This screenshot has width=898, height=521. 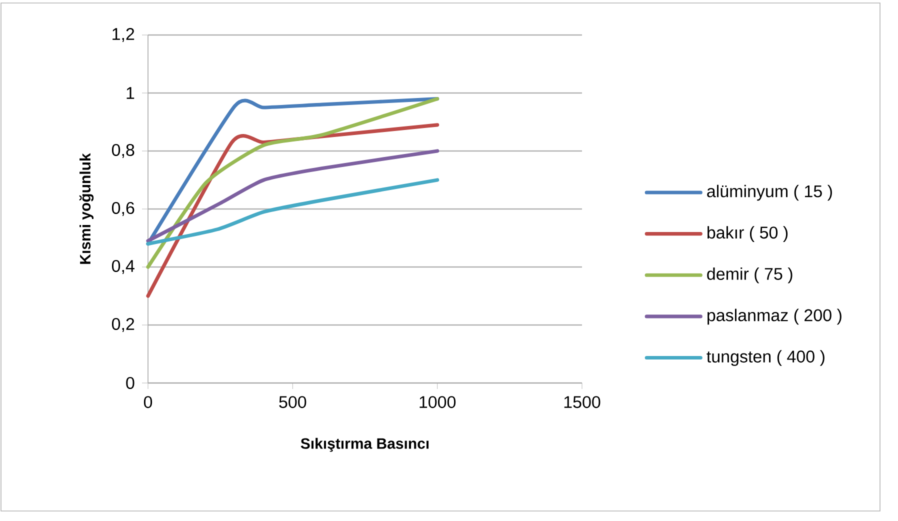 What do you see at coordinates (123, 151) in the screenshot?
I see `y-tick-label: 0,8` at bounding box center [123, 151].